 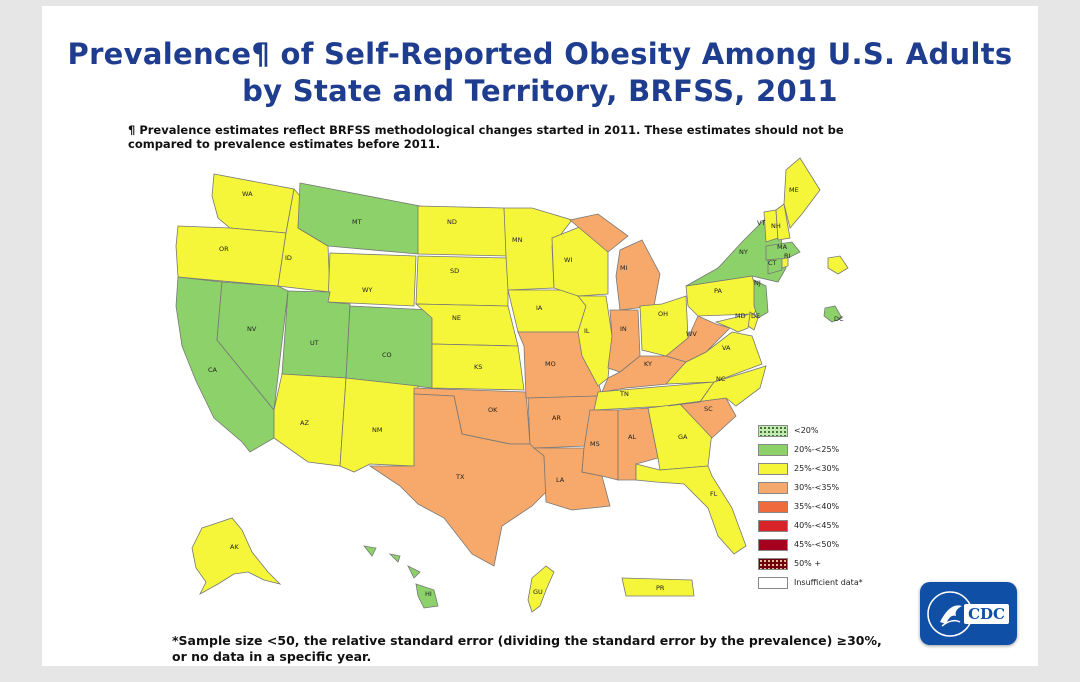 What do you see at coordinates (314, 343) in the screenshot?
I see `label-UT: UT` at bounding box center [314, 343].